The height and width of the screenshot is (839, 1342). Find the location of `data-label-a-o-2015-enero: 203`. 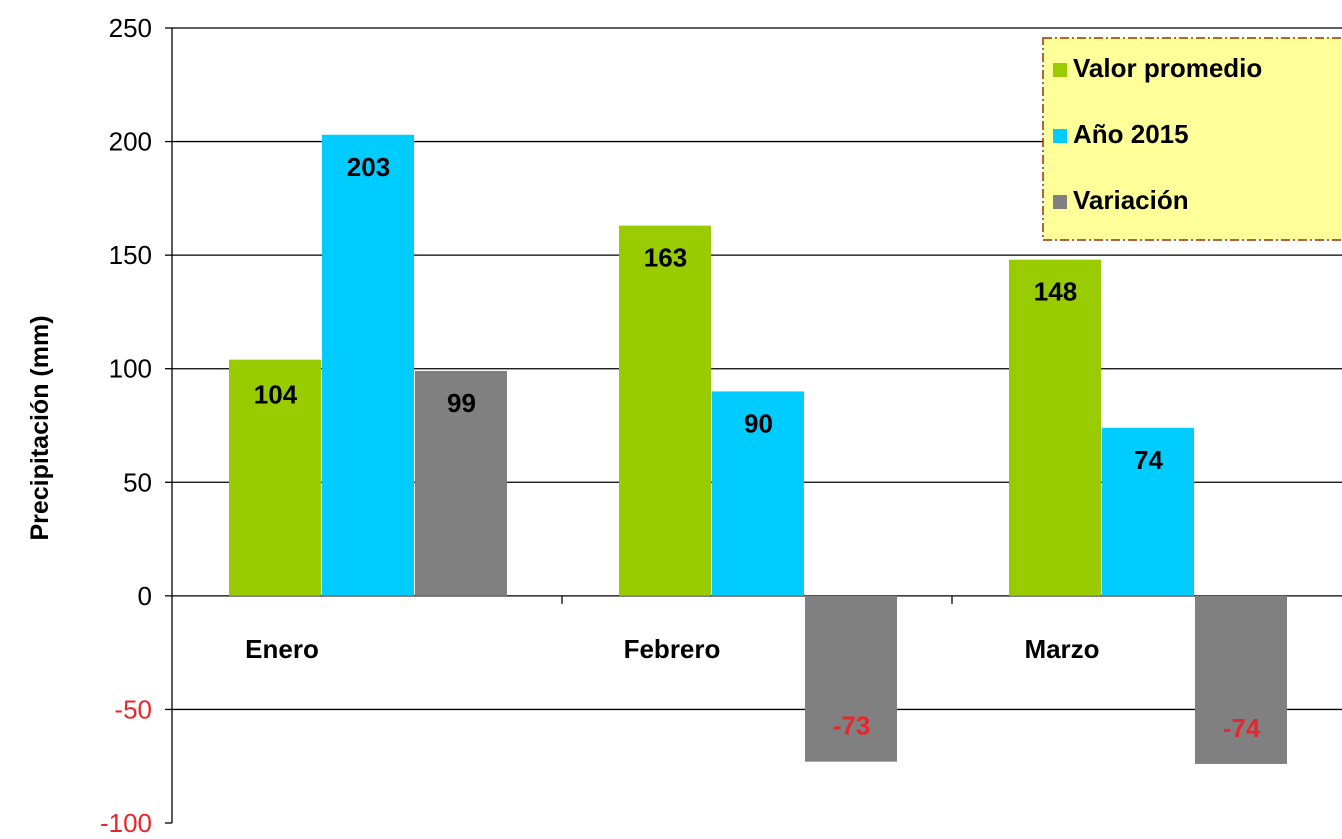

data-label-a-o-2015-enero: 203 is located at coordinates (368, 167).